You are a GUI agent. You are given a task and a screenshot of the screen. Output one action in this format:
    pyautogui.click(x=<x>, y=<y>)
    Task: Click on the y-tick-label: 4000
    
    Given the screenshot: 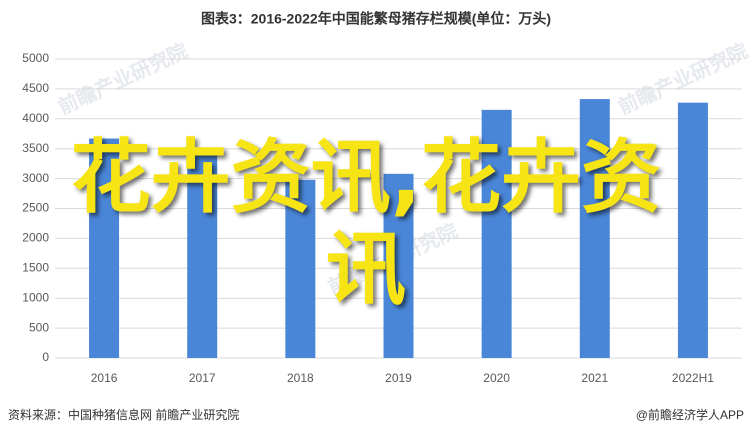 What is the action you would take?
    pyautogui.click(x=35, y=118)
    